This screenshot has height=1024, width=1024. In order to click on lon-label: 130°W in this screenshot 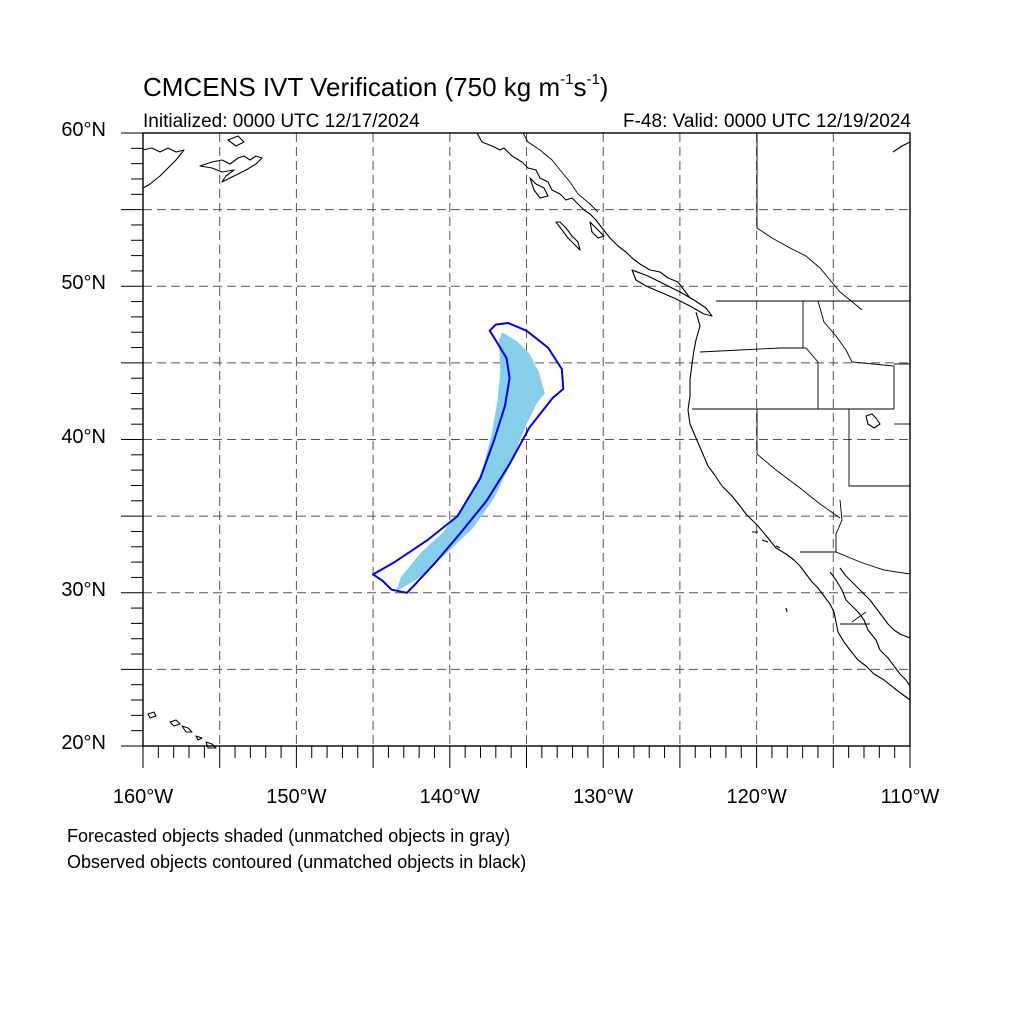, I will do `click(603, 797)`.